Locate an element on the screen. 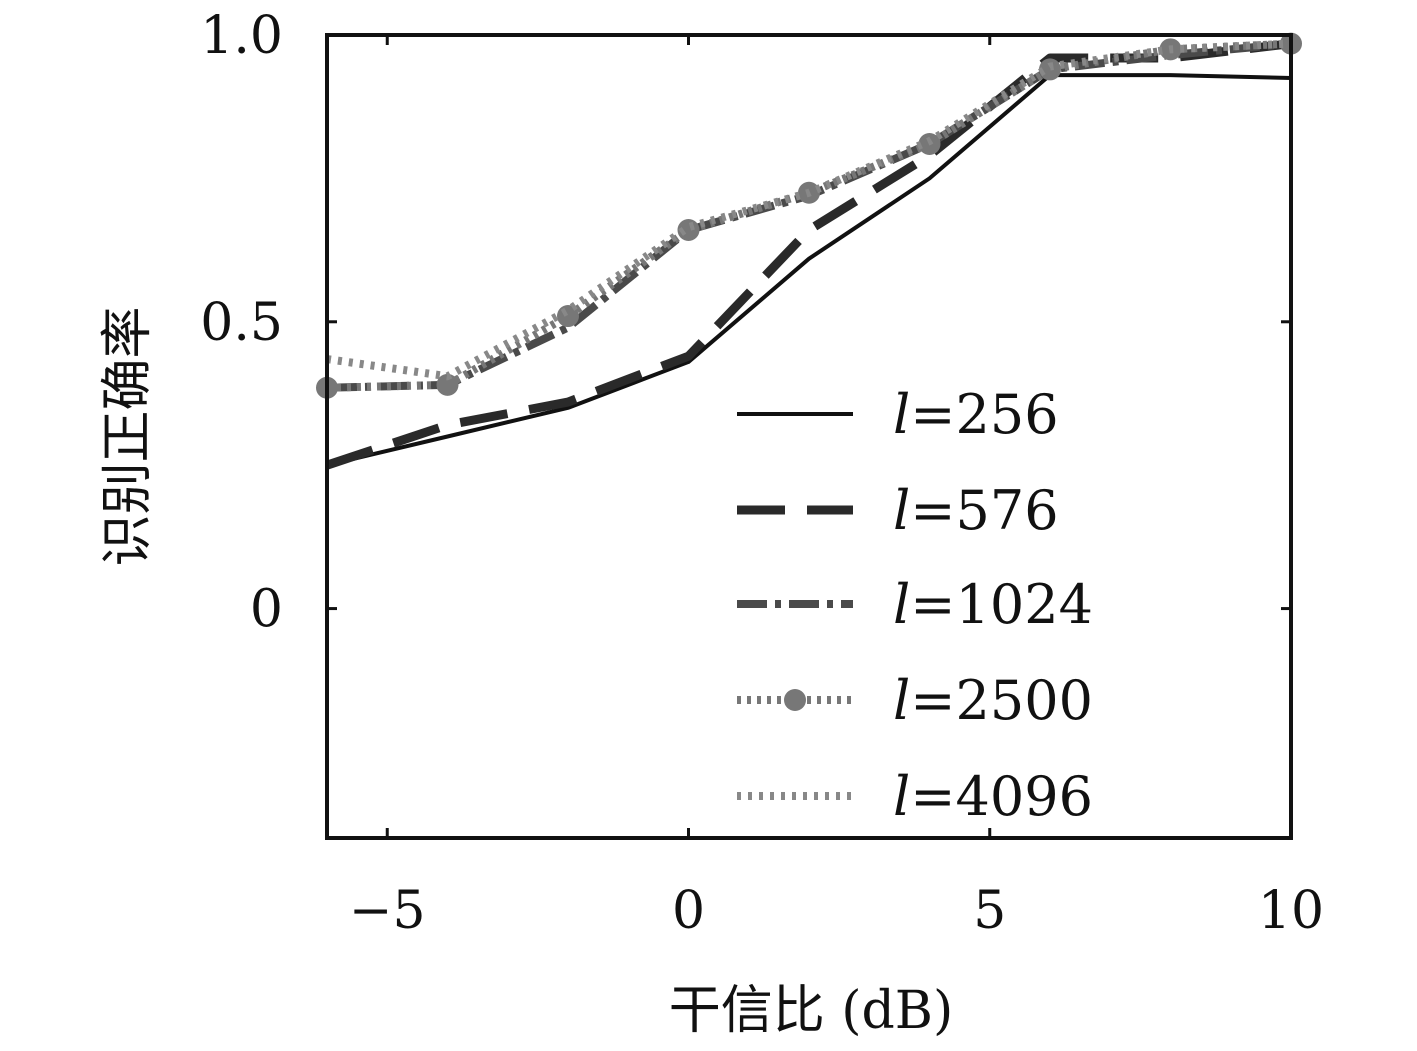 Image resolution: width=1417 pixels, height=1051 pixels. legend-marker is located at coordinates (795, 700).